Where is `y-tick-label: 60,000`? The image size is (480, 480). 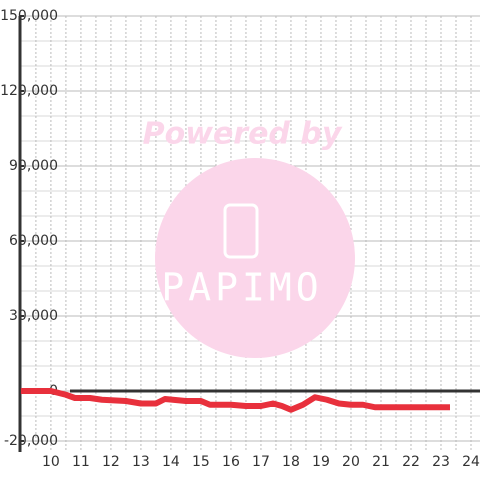 y-tick-label: 60,000 is located at coordinates (33, 241).